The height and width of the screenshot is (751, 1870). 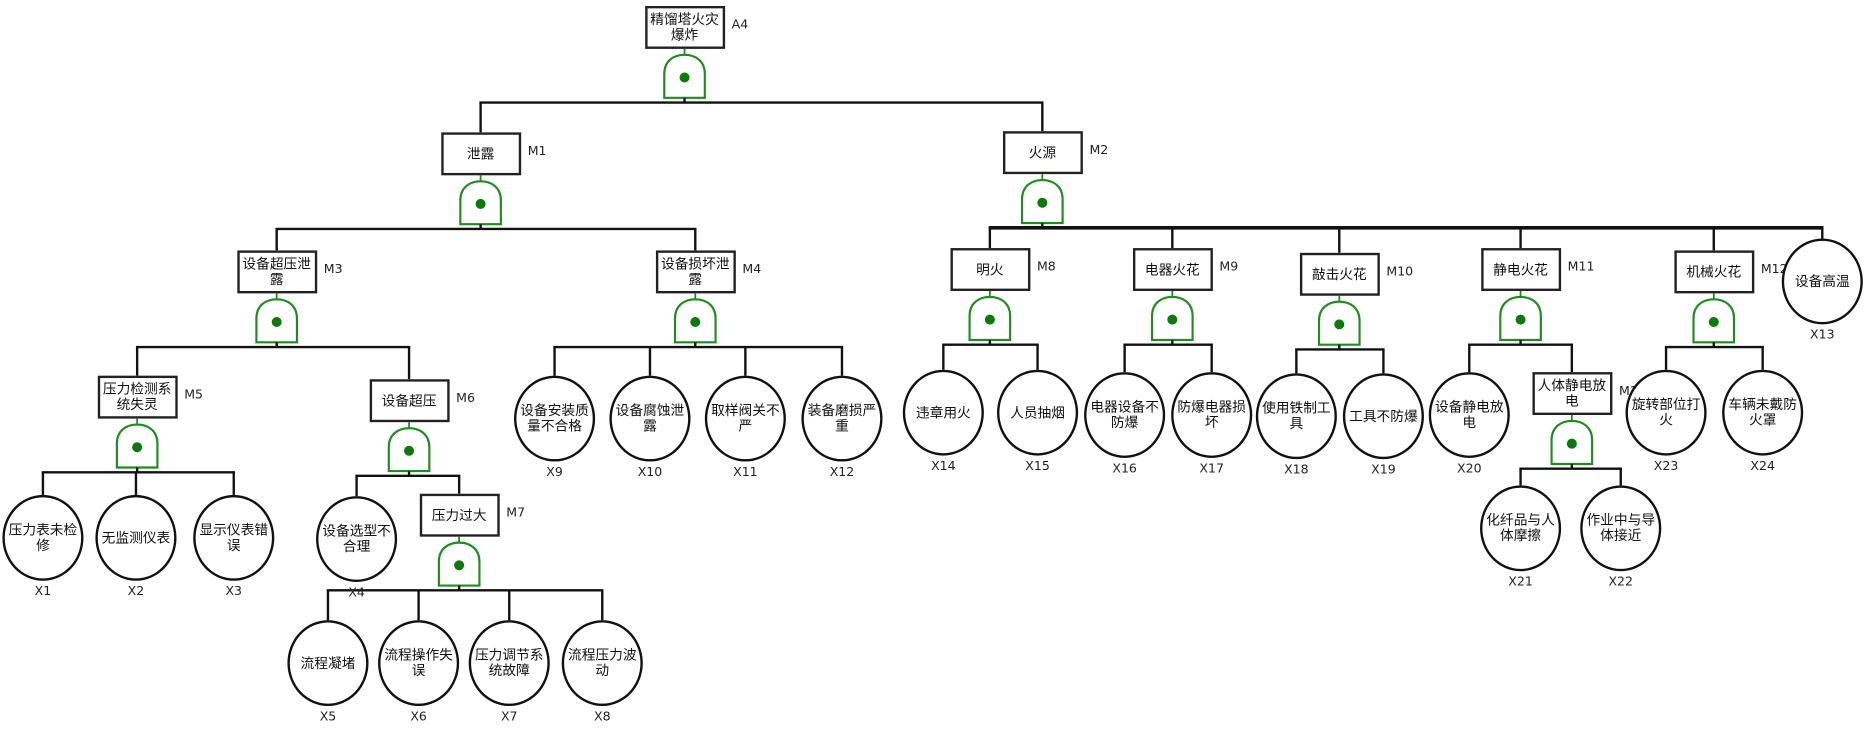 What do you see at coordinates (1666, 412) in the screenshot?
I see `basic-event-x23: 旋转部位打火` at bounding box center [1666, 412].